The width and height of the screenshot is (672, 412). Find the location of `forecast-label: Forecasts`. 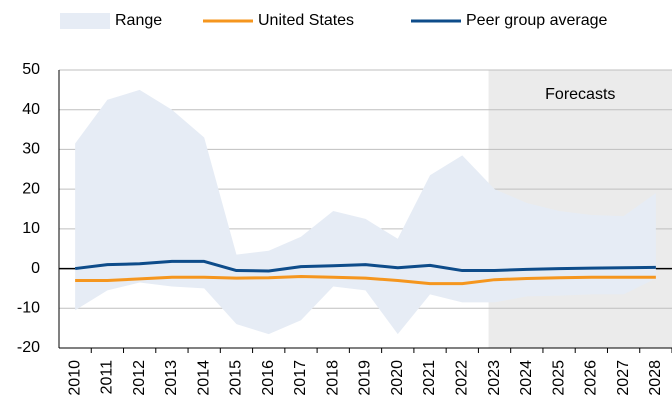

forecast-label: Forecasts is located at coordinates (580, 94).